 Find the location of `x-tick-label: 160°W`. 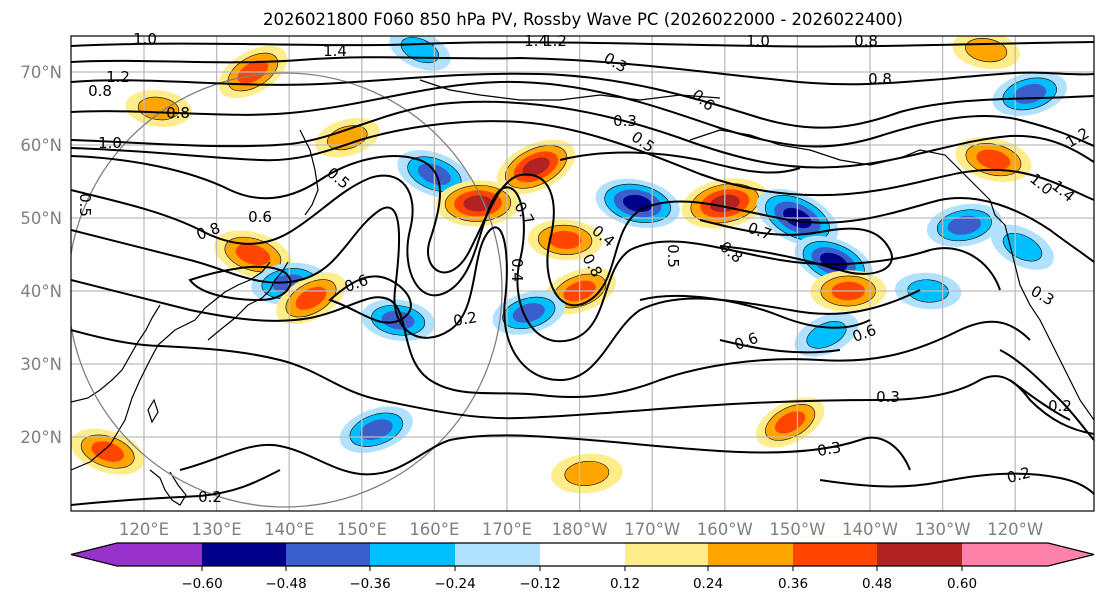

x-tick-label: 160°W is located at coordinates (725, 529).